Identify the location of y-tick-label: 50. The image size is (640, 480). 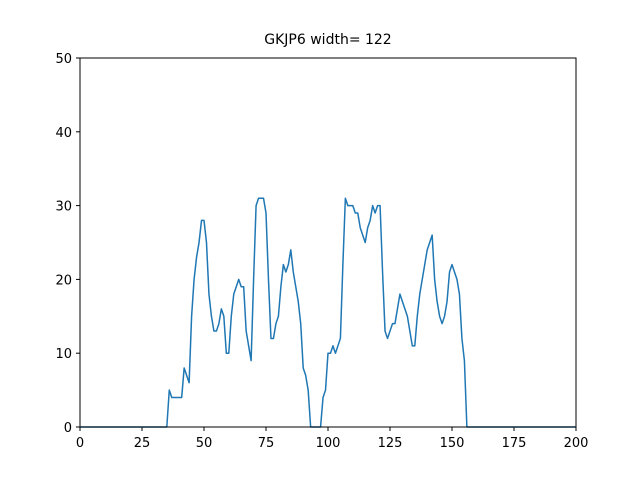
(63, 59).